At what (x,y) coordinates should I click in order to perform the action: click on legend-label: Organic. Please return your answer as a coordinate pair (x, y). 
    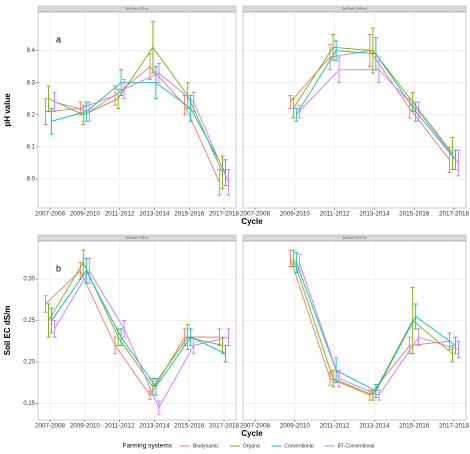
    Looking at the image, I should click on (252, 446).